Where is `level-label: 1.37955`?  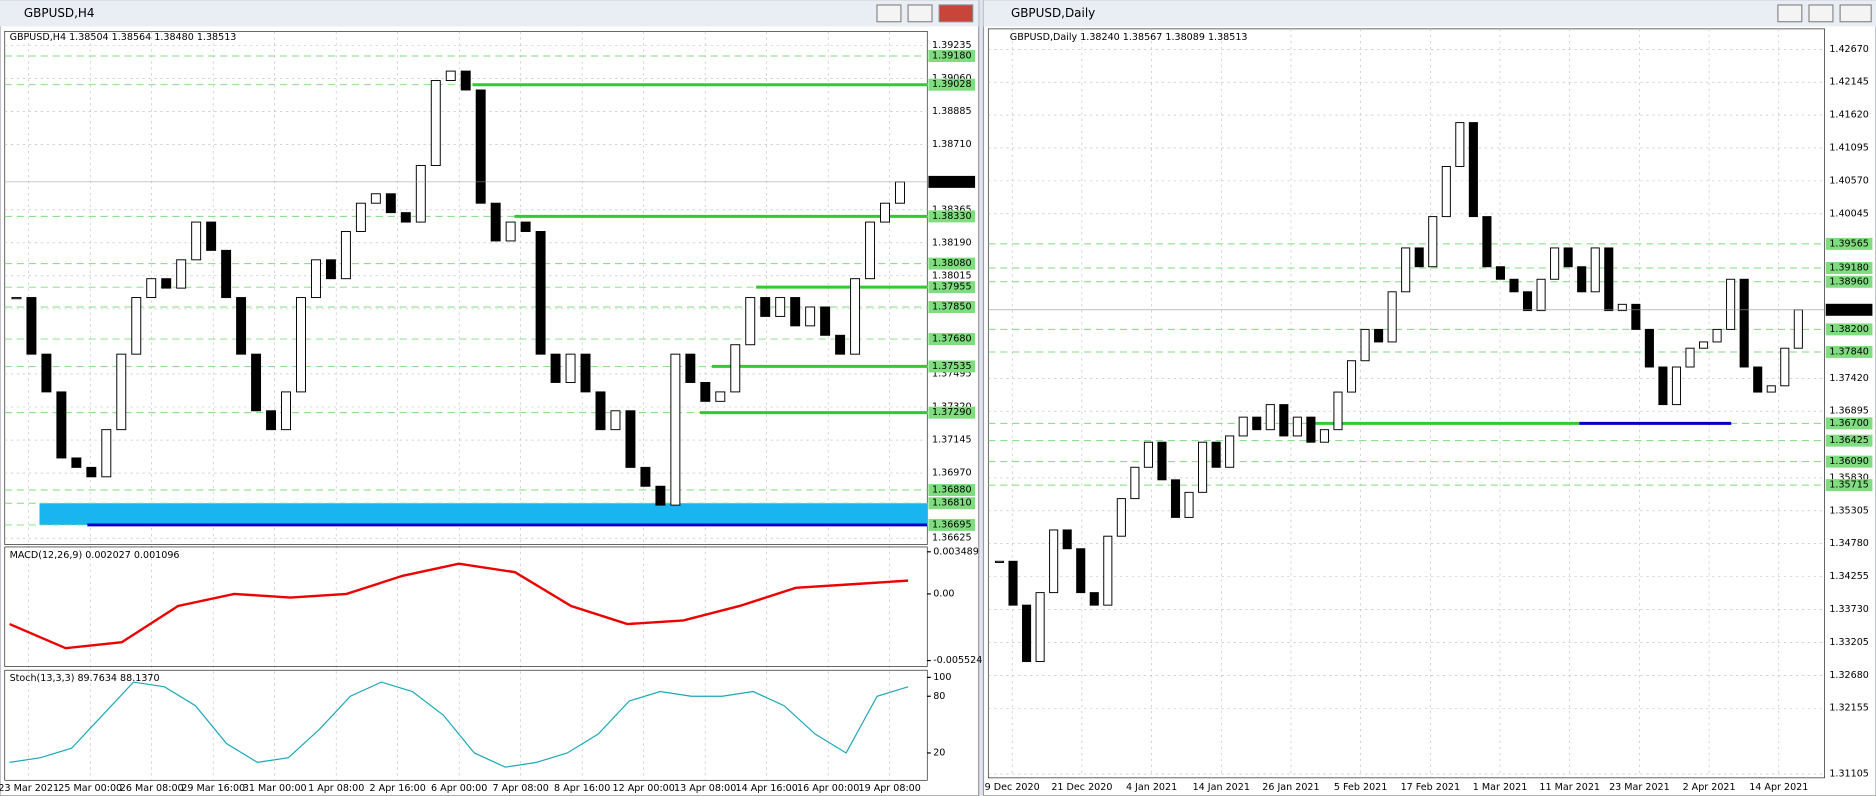
level-label: 1.37955 is located at coordinates (952, 287).